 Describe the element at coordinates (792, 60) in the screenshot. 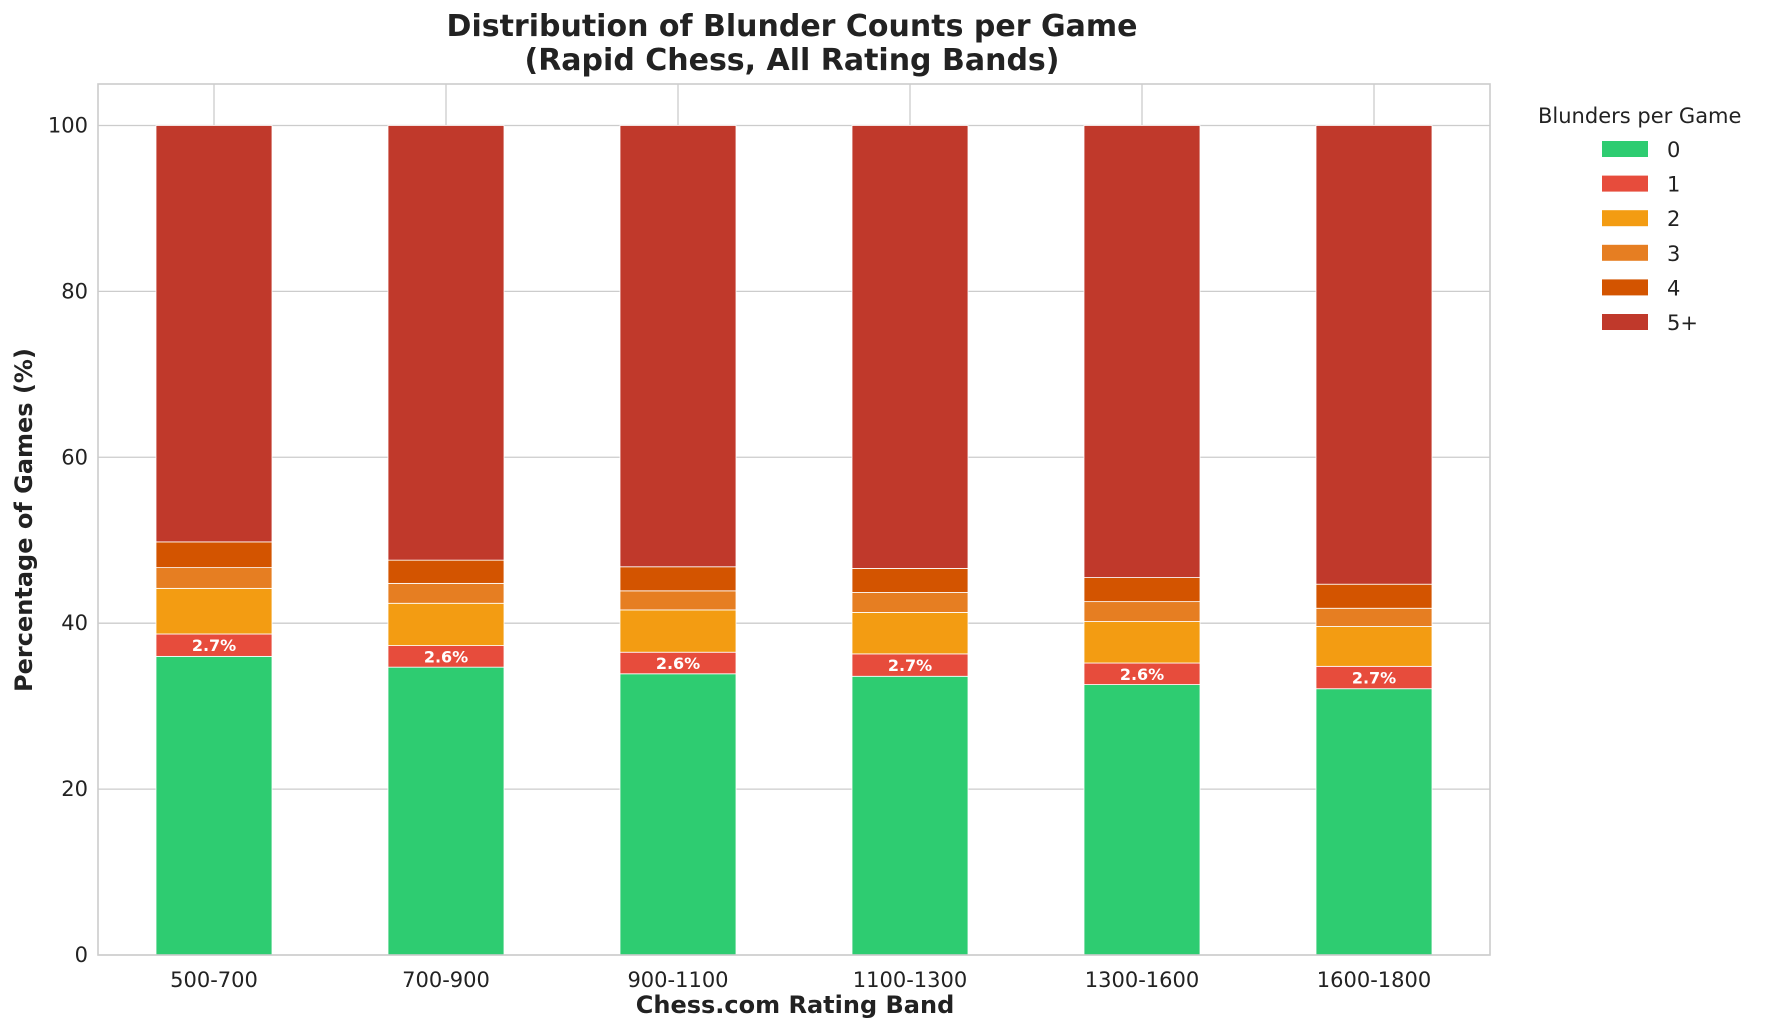

I see `chart-subtitle: (Rapid Chess, All Rating Bands)` at that location.